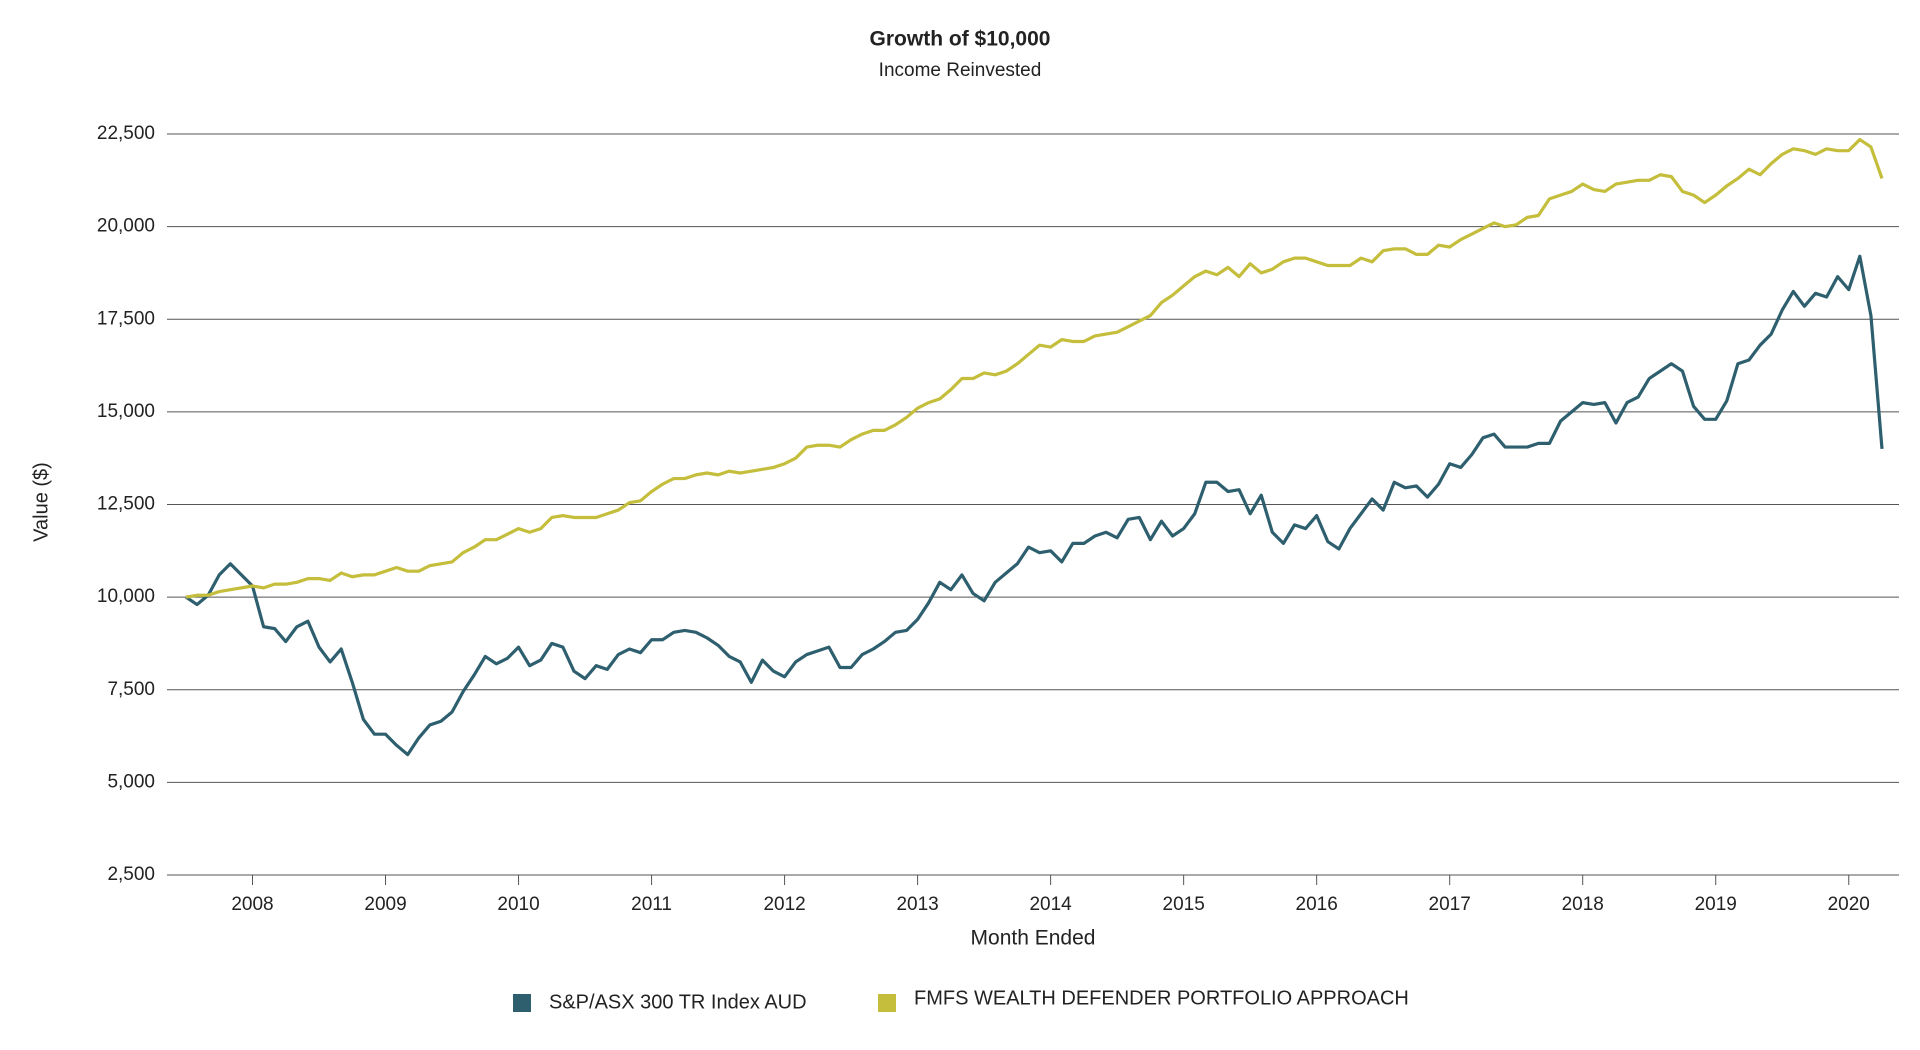 The image size is (1920, 1050). I want to click on y-tick-label: 10,000, so click(126, 596).